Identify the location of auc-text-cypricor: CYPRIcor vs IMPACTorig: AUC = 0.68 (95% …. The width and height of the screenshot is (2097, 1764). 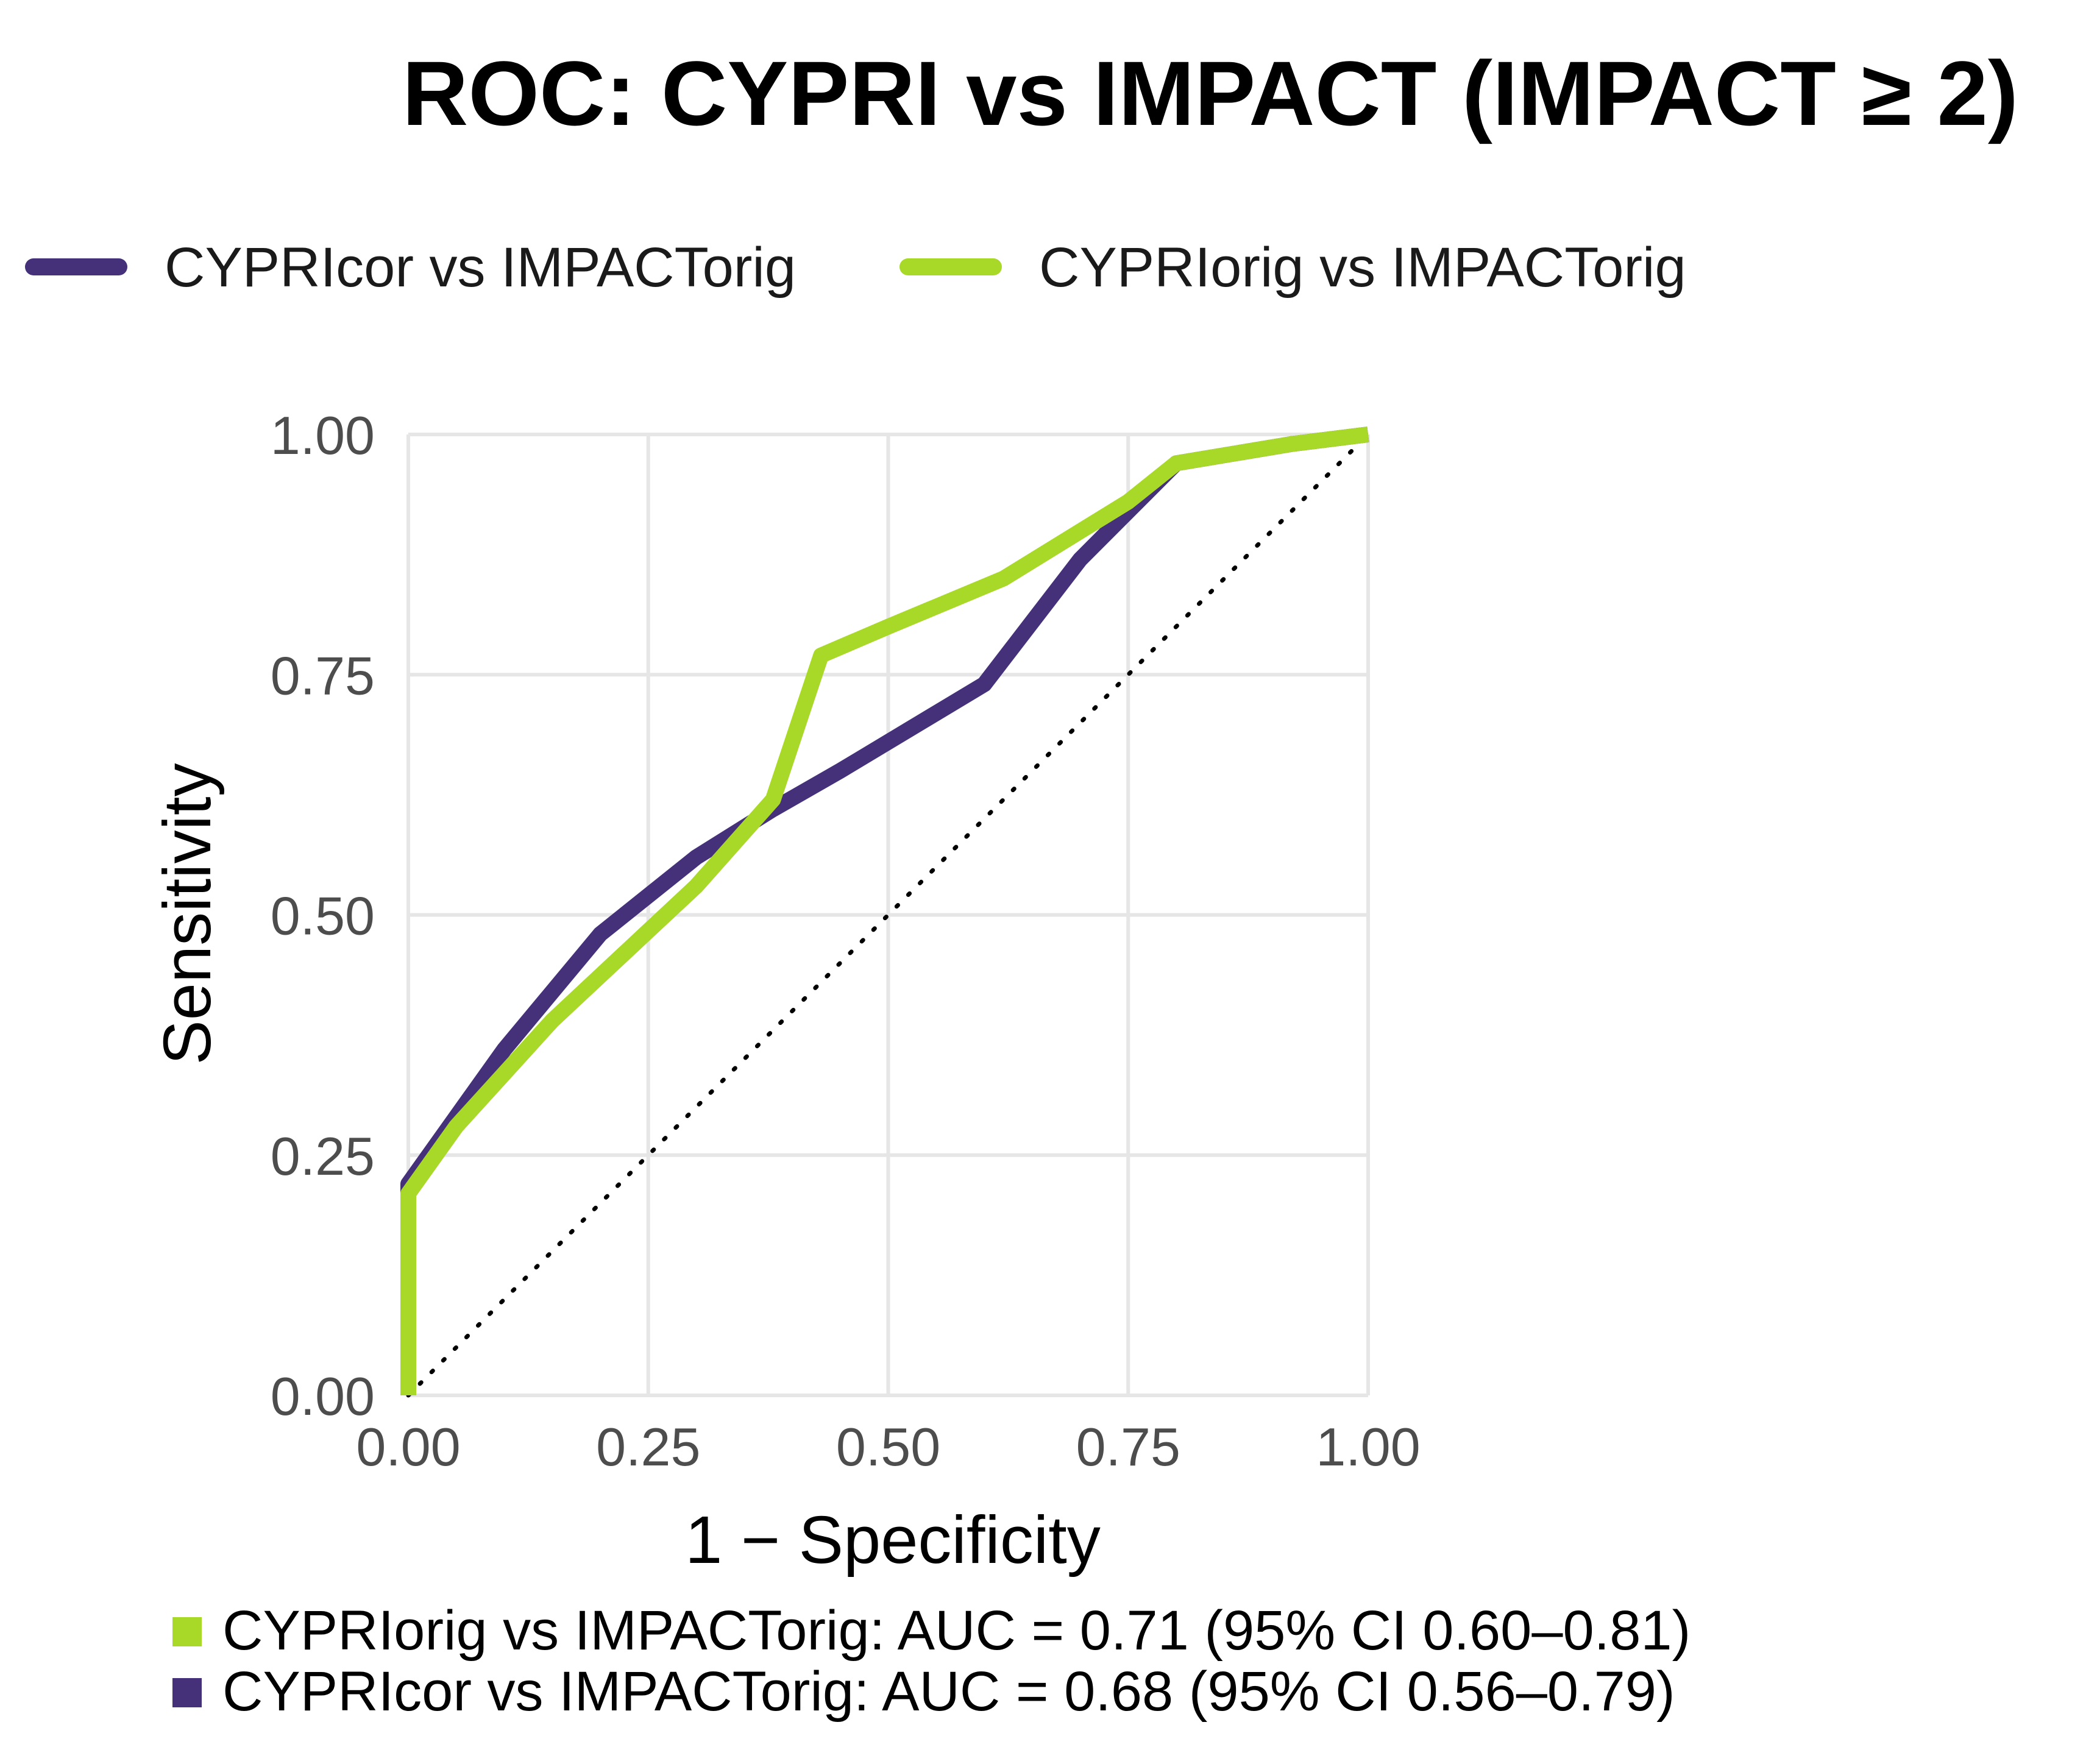
(948, 1691).